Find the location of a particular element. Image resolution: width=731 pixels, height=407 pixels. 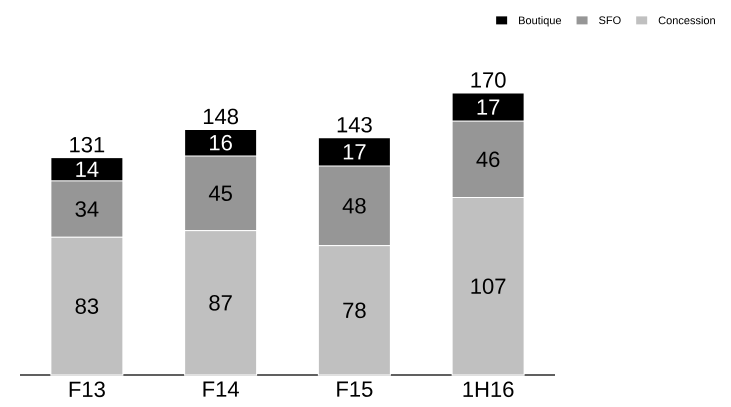

data-label: 34 is located at coordinates (86, 209).